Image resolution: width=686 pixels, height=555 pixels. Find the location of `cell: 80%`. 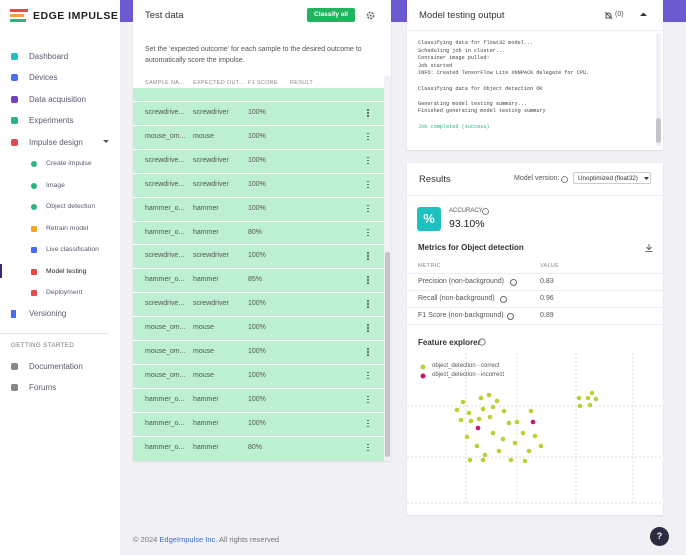

cell: 80% is located at coordinates (255, 232).